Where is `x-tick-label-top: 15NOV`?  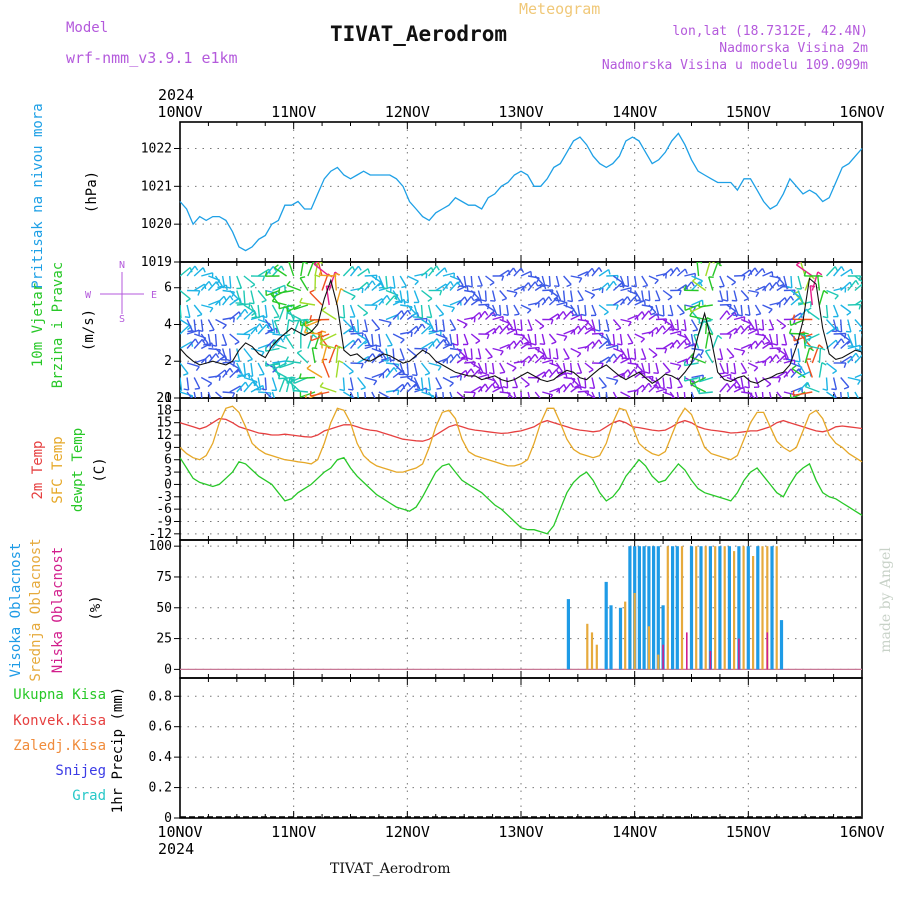
x-tick-label-top: 15NOV is located at coordinates (748, 112).